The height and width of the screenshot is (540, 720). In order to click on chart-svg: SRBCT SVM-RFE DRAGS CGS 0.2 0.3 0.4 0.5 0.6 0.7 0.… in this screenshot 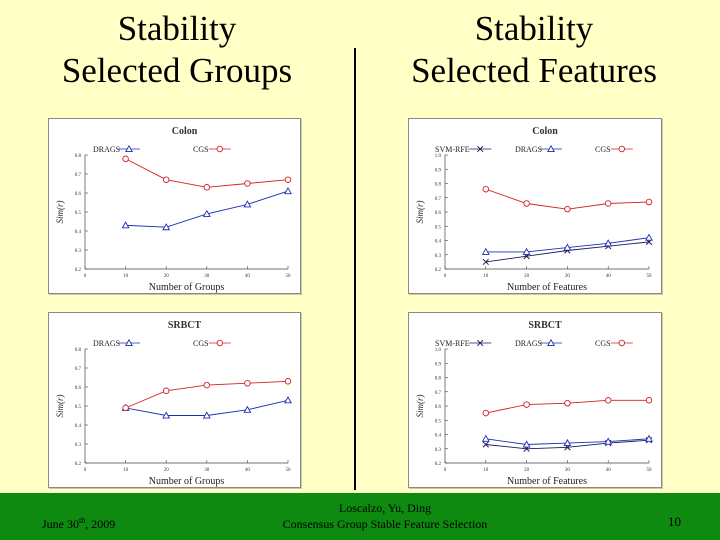, I will do `click(534, 403)`.